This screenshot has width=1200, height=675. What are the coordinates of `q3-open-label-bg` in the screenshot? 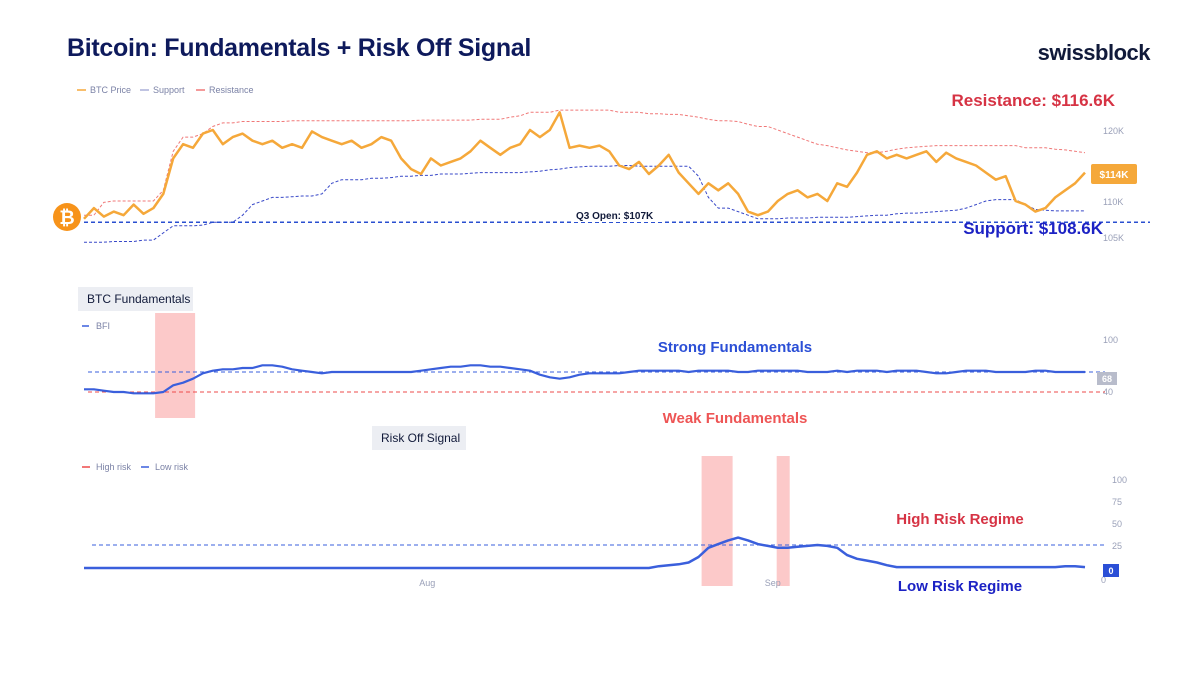 It's located at (618, 214).